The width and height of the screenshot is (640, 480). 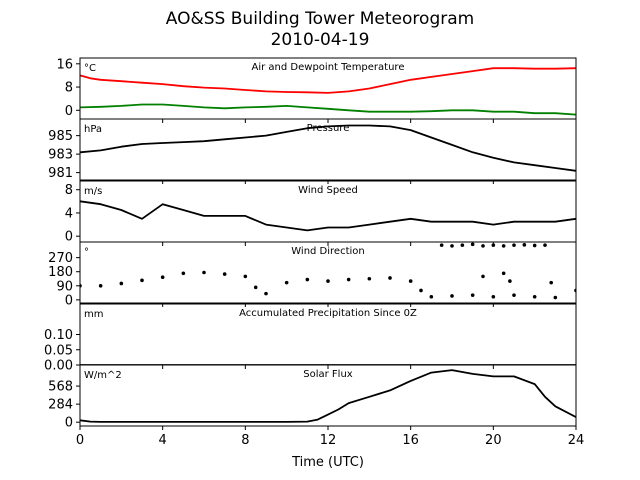 What do you see at coordinates (60, 155) in the screenshot?
I see `panel-1-ytick-label-1: 983` at bounding box center [60, 155].